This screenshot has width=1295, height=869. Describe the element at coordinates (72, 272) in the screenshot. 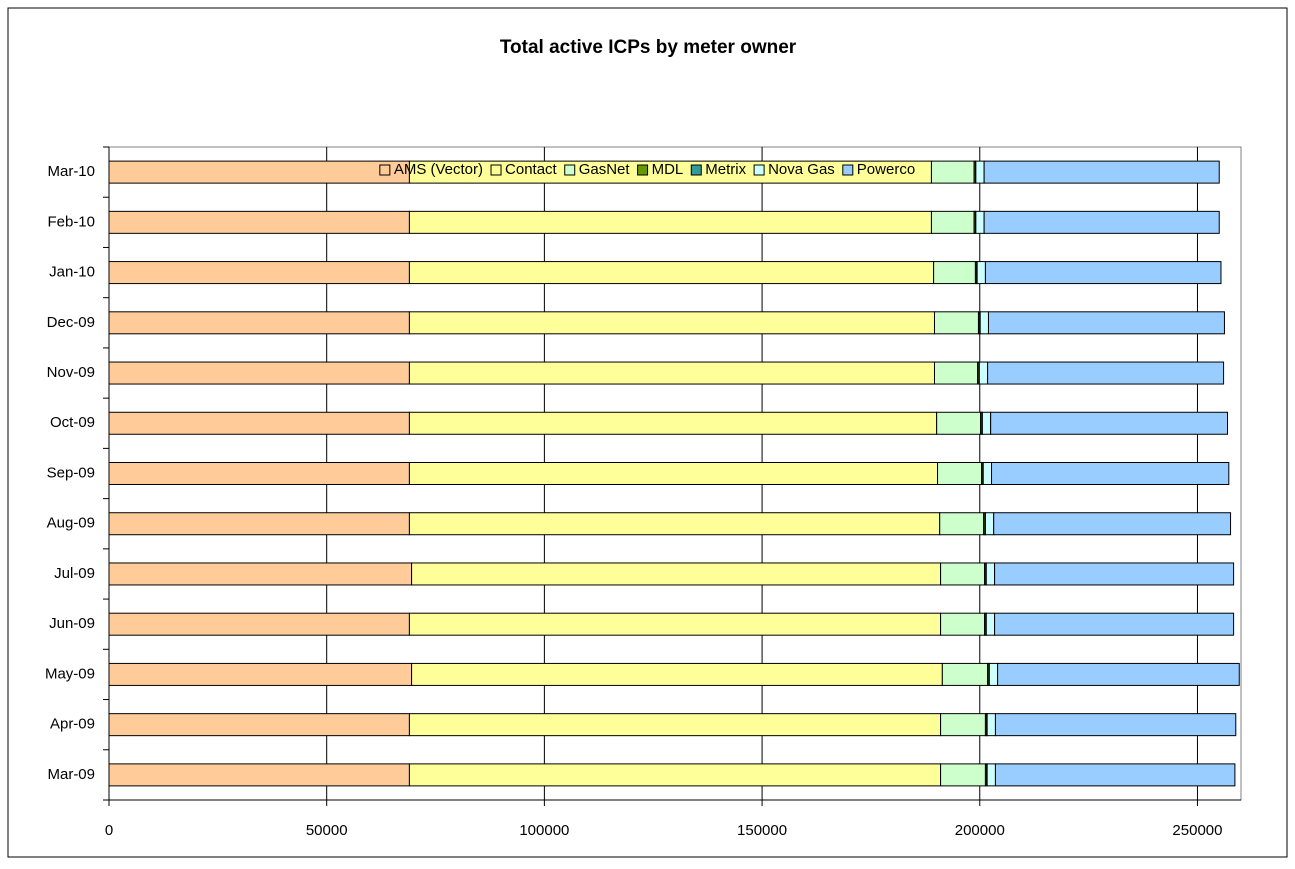

I see `y-tick-label: Jan-10` at that location.